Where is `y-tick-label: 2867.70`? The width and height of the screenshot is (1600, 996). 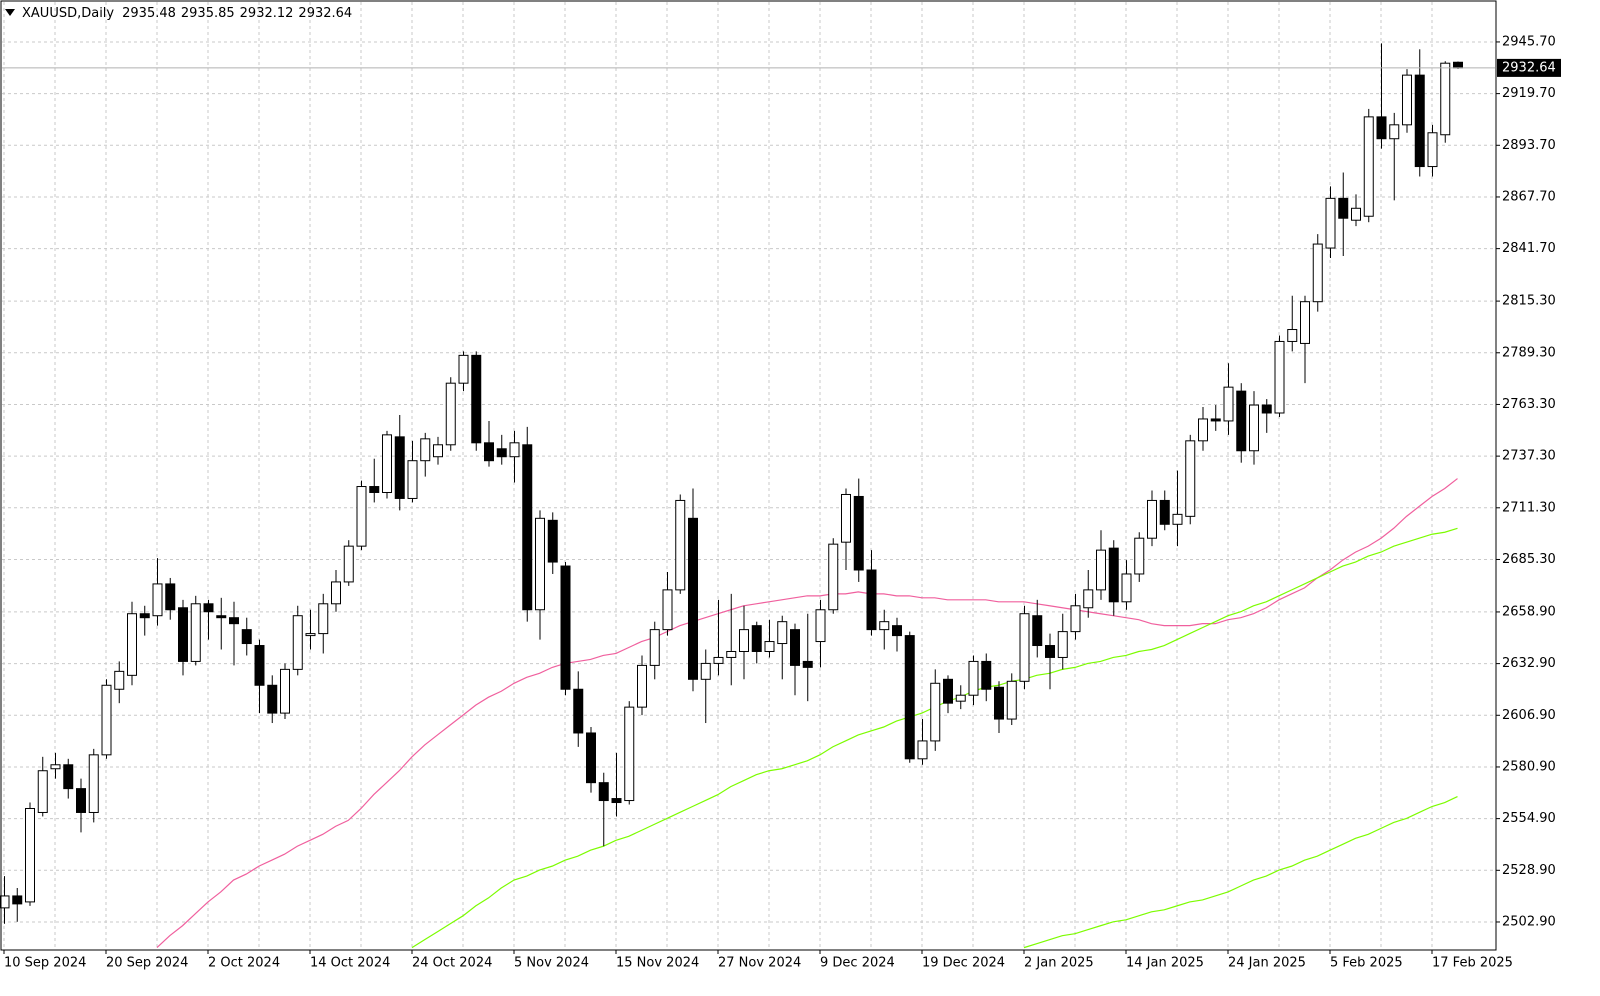
y-tick-label: 2867.70 is located at coordinates (1529, 196).